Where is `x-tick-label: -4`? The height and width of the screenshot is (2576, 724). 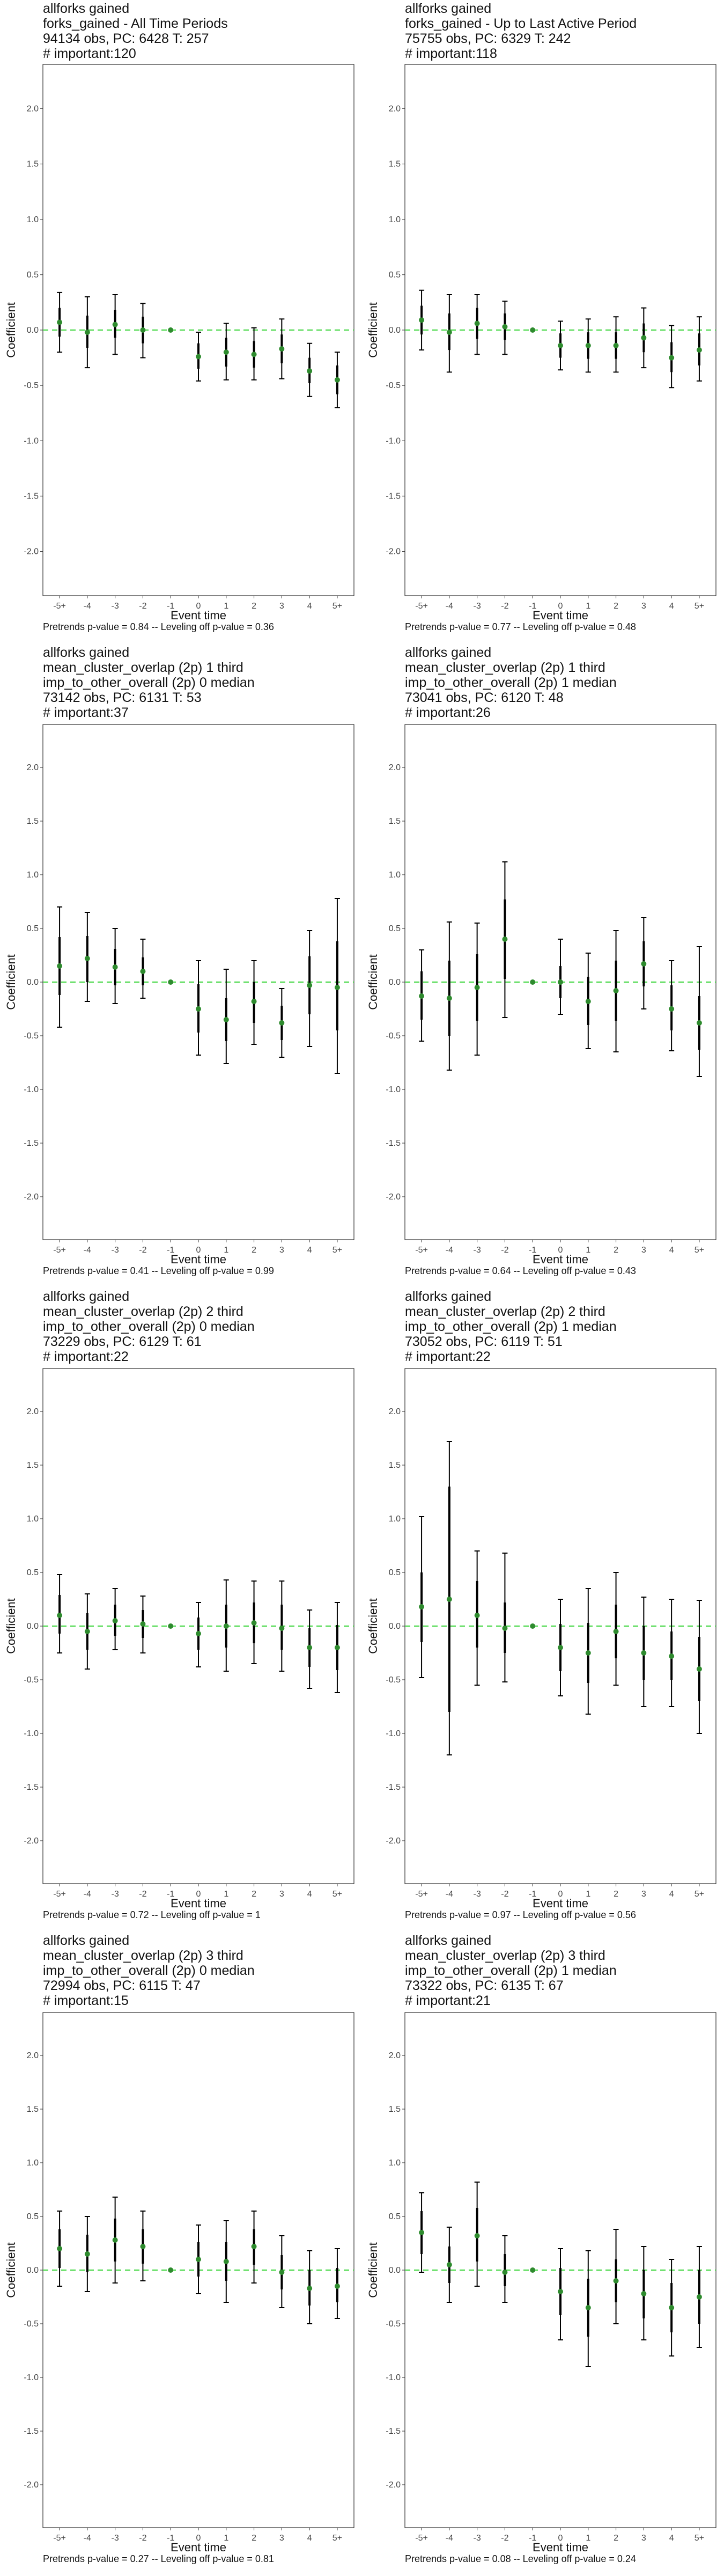 x-tick-label: -4 is located at coordinates (87, 1250).